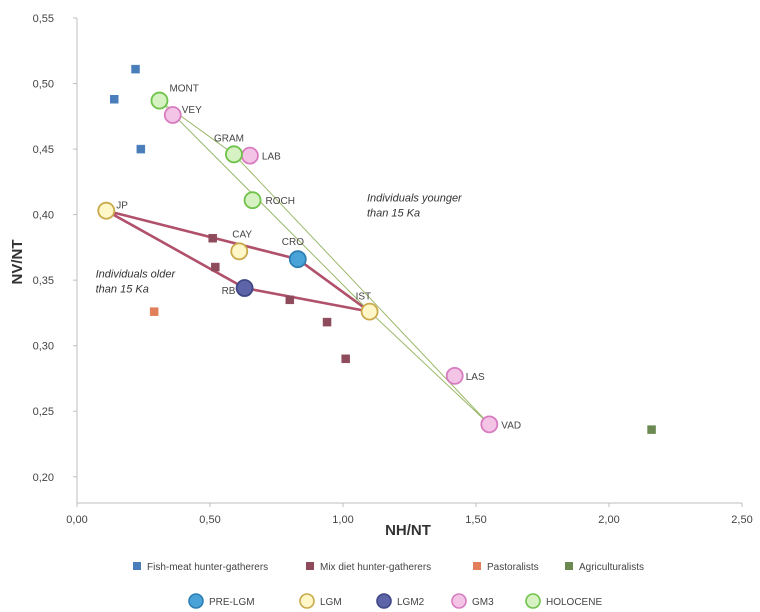  Describe the element at coordinates (43, 478) in the screenshot. I see `y-tick-label: 0,20` at that location.